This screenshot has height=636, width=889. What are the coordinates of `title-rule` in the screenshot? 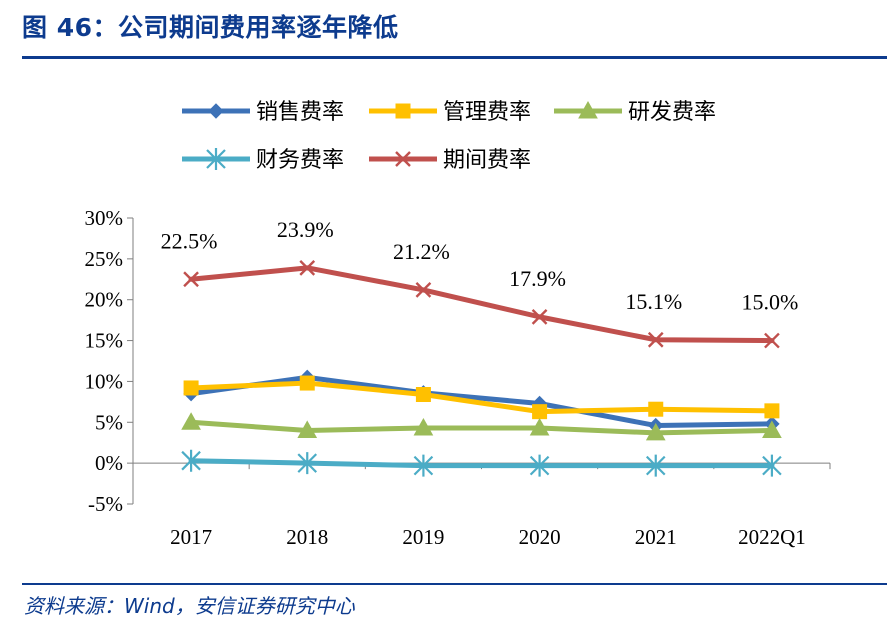 It's located at (454, 57).